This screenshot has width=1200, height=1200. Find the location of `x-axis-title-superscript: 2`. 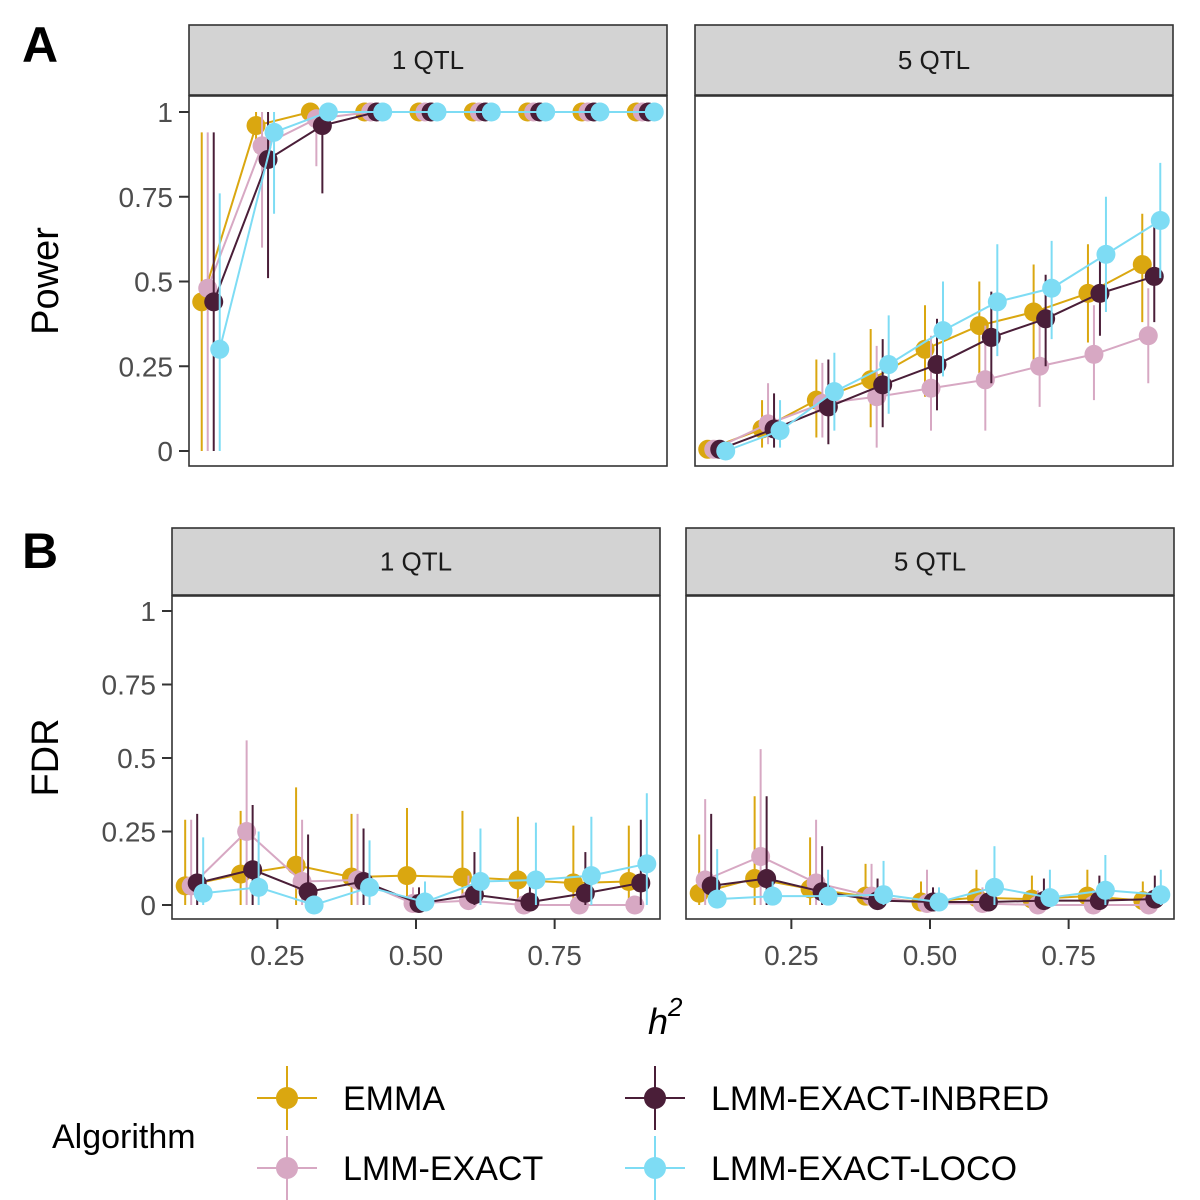

x-axis-title-superscript: 2 is located at coordinates (675, 1007).